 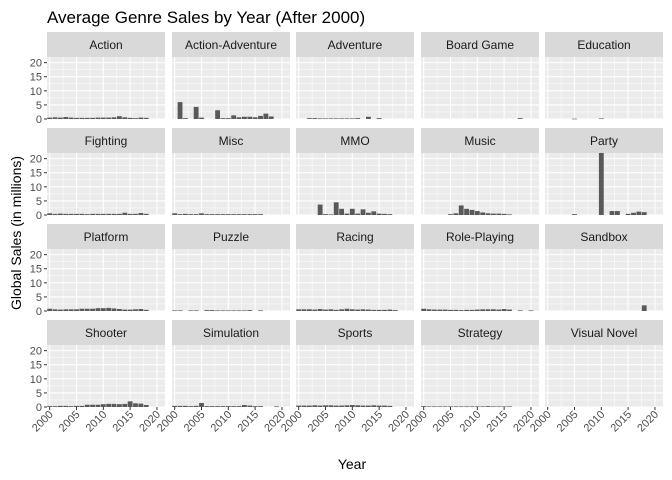 I want to click on strip-label-platform: Platform, so click(x=106, y=237).